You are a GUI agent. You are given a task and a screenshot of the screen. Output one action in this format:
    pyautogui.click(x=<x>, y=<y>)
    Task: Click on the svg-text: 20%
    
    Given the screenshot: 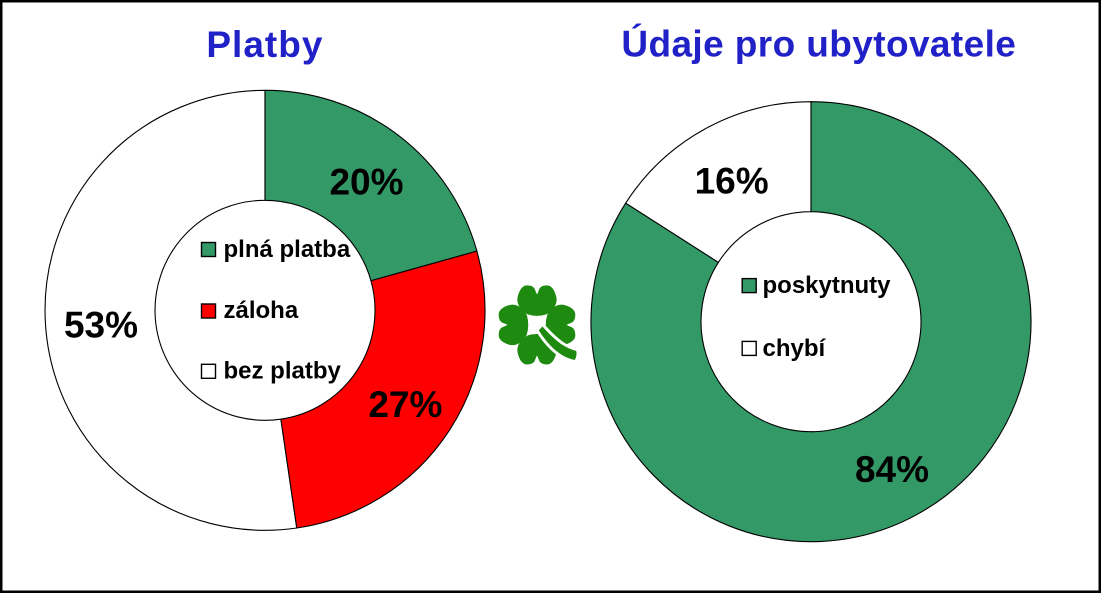 What is the action you would take?
    pyautogui.click(x=366, y=182)
    